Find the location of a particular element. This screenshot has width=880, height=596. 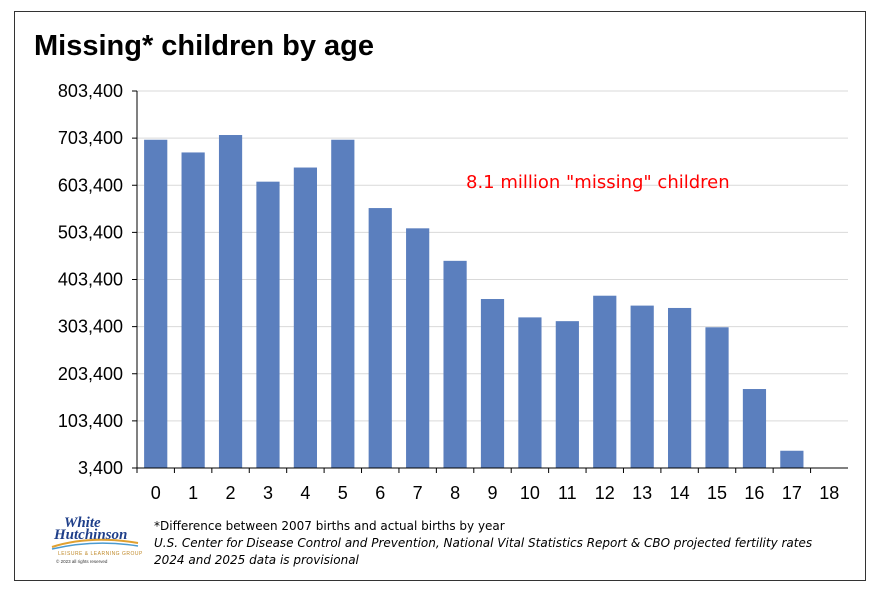

y-tick-label: 3,400 is located at coordinates (100, 468).